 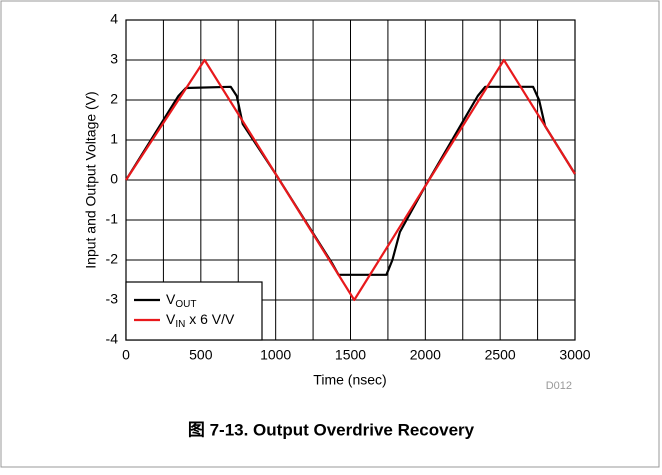 What do you see at coordinates (114, 19) in the screenshot?
I see `y-tick-label: 4` at bounding box center [114, 19].